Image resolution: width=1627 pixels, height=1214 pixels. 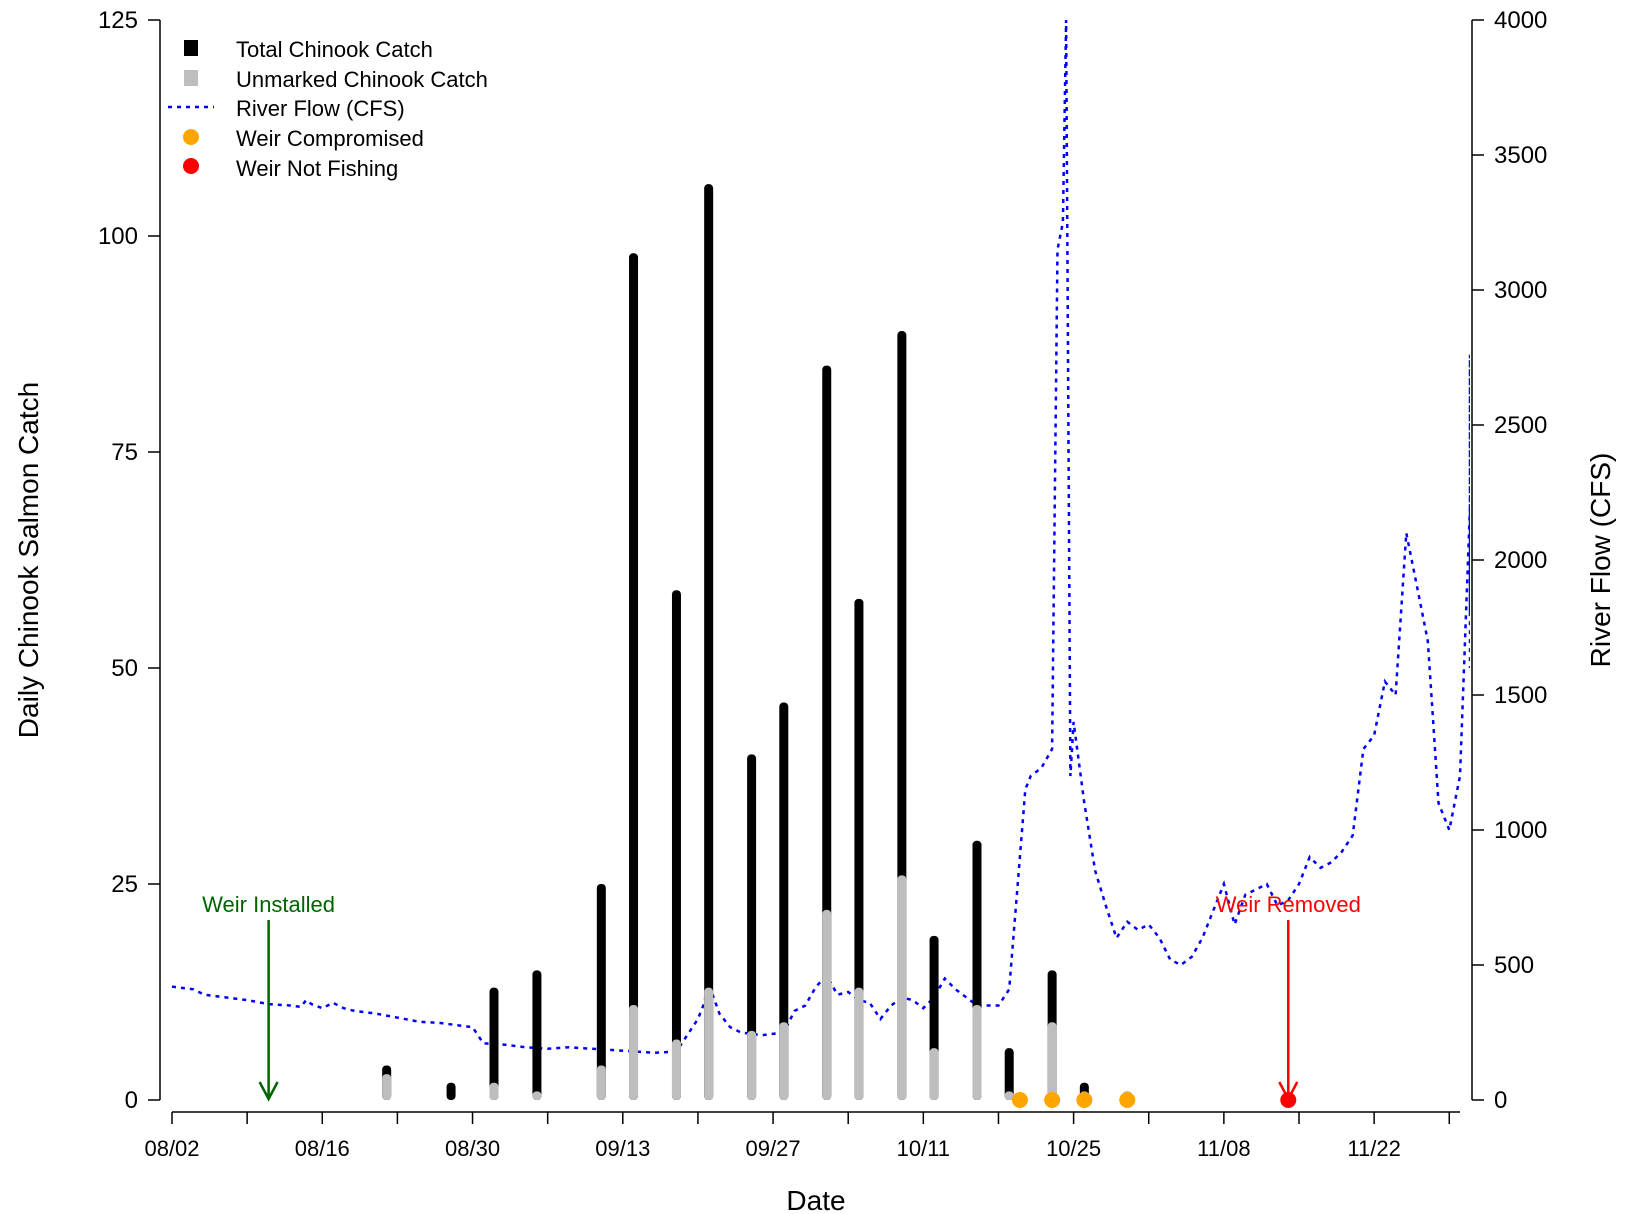 What do you see at coordinates (1520, 425) in the screenshot?
I see `y2-tick-label: 2500` at bounding box center [1520, 425].